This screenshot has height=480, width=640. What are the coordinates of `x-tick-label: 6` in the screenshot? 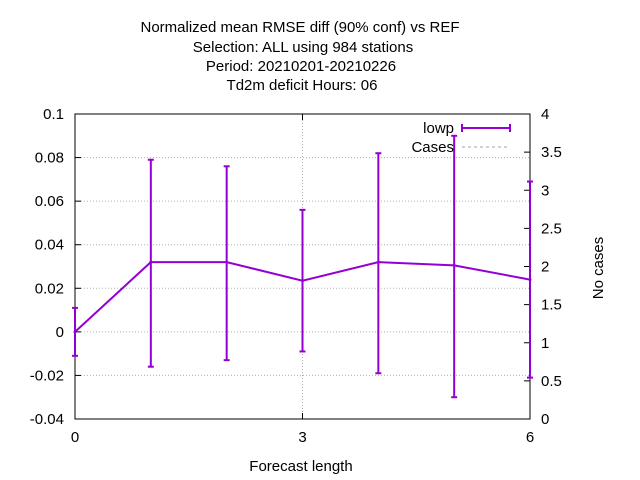 It's located at (530, 437).